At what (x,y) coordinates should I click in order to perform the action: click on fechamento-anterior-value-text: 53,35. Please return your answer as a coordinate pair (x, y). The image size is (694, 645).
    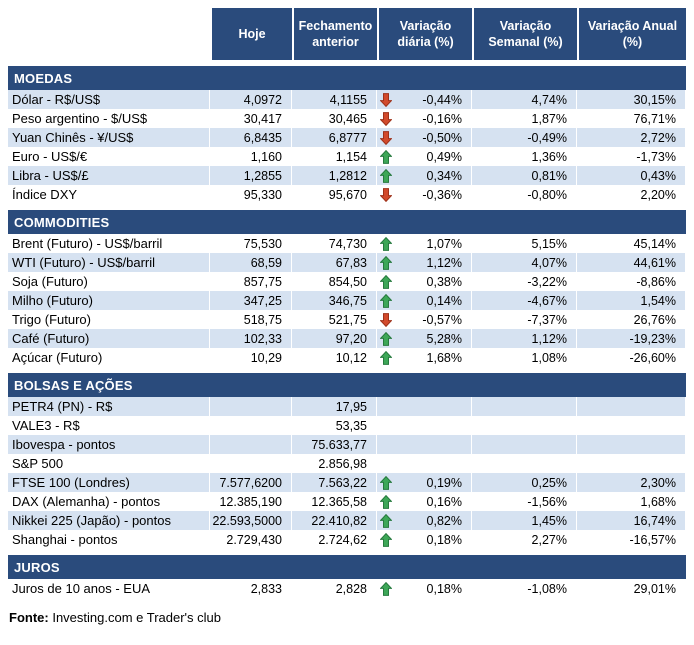
    Looking at the image, I should click on (351, 425).